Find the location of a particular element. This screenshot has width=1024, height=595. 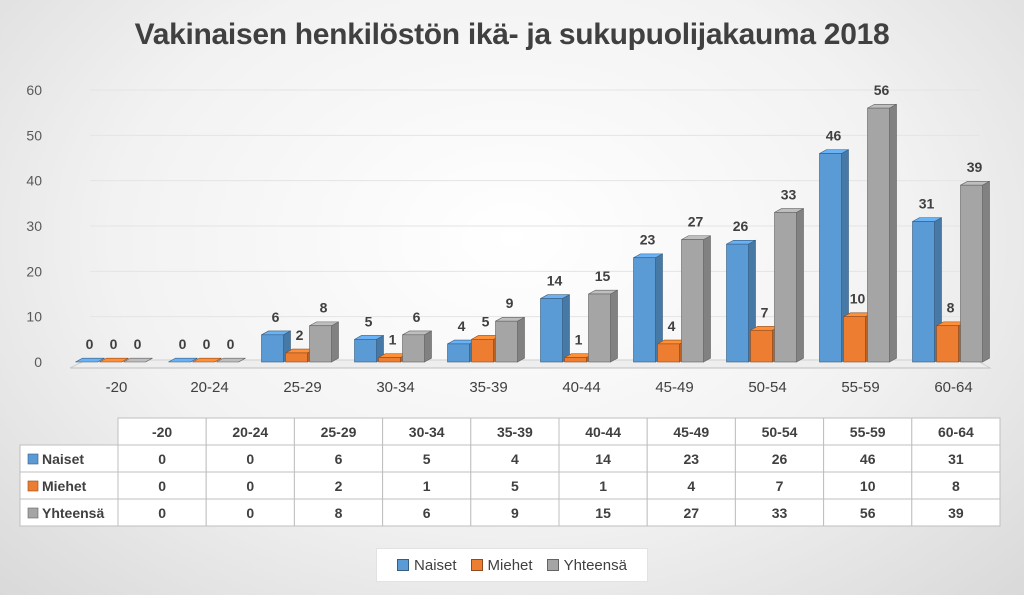

data-label: 1 is located at coordinates (579, 339).